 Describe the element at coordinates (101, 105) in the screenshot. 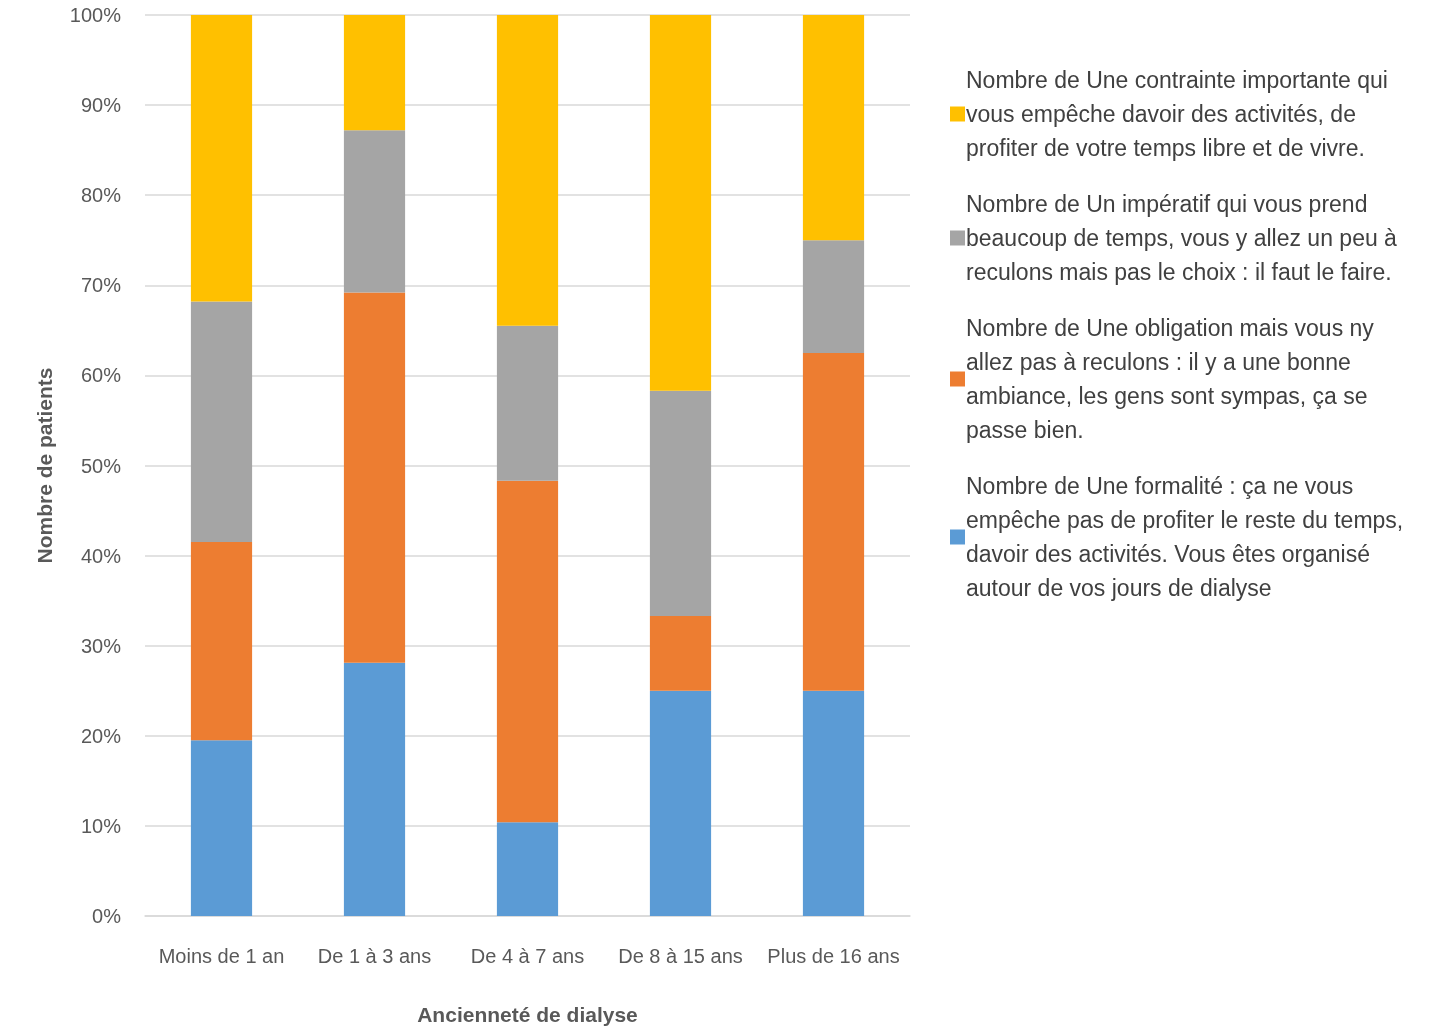

I see `y-tick-label: 90%` at that location.